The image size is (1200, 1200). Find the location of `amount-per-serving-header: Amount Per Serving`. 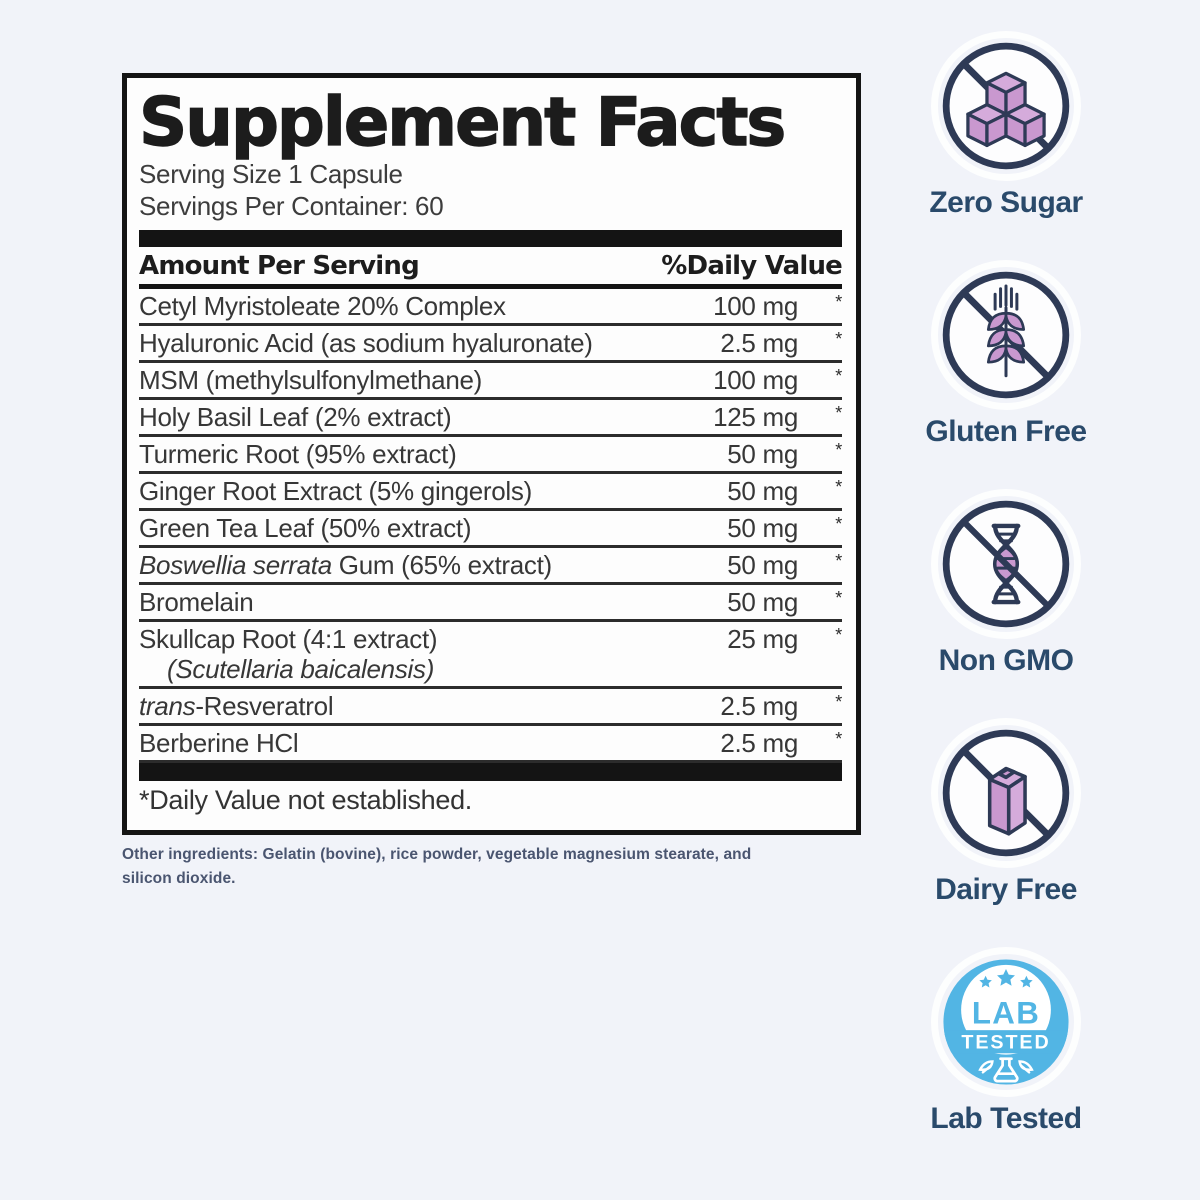

amount-per-serving-header: Amount Per Serving is located at coordinates (279, 266).